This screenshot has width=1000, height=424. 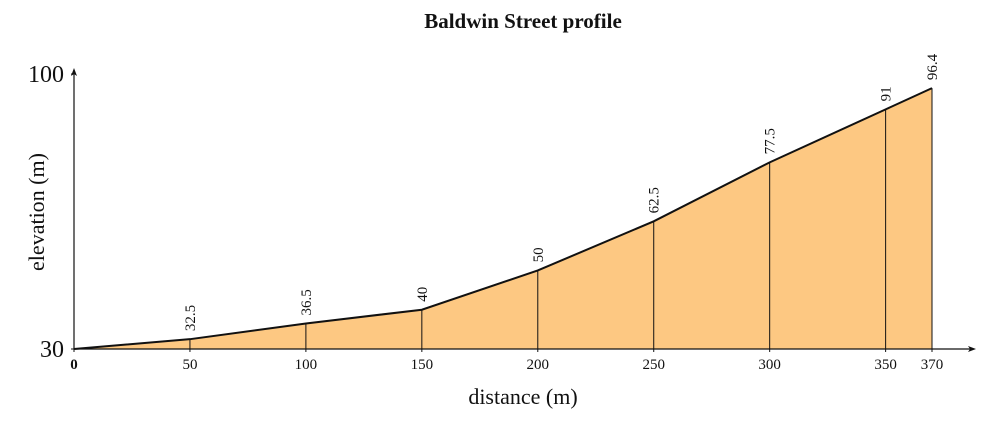 What do you see at coordinates (52, 350) in the screenshot?
I see `y-tick-label: 30` at bounding box center [52, 350].